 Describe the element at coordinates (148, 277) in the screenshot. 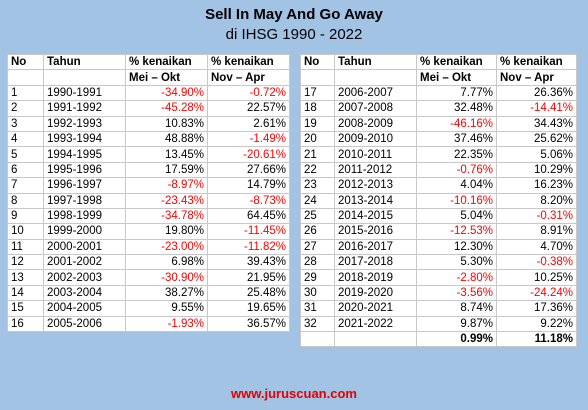

I see `table-row: 13 2002-2003 -30.90% 21.95%` at that location.